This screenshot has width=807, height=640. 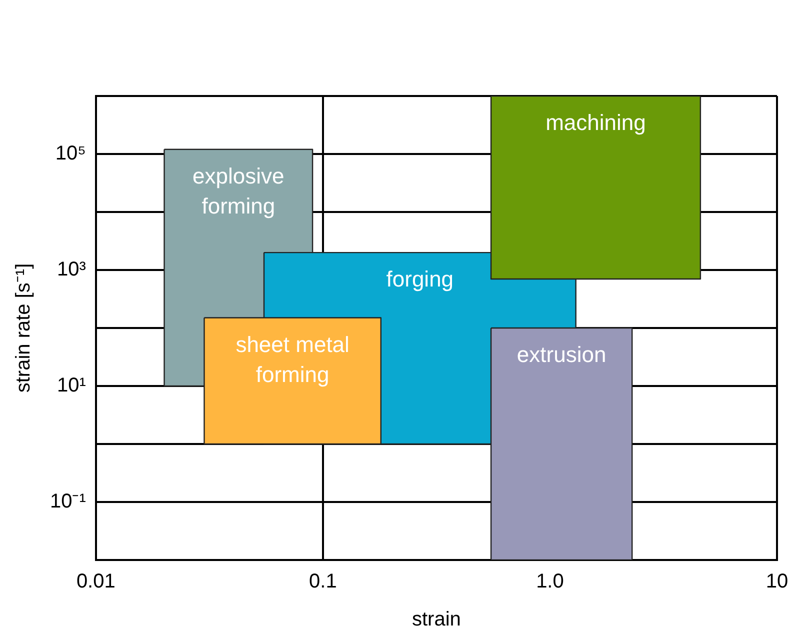 I want to click on series-label: forging, so click(x=420, y=279).